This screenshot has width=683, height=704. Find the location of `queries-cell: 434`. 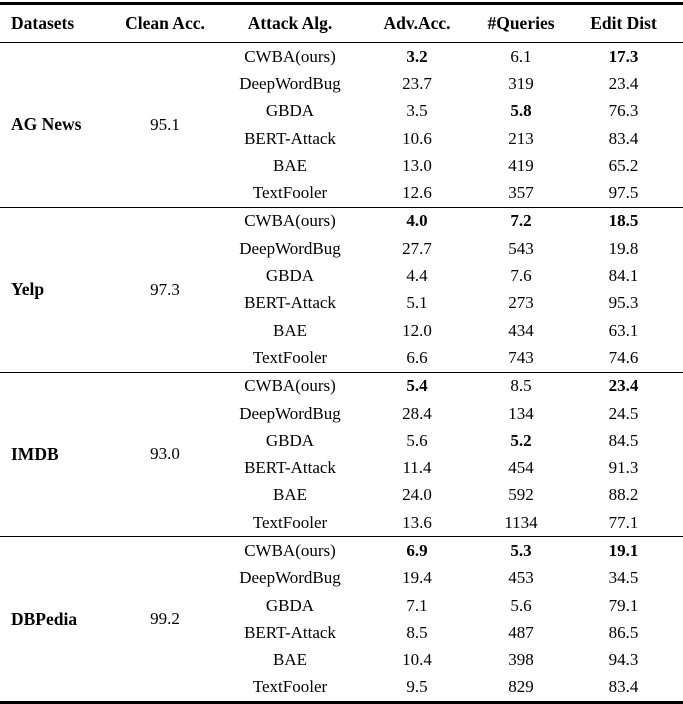

queries-cell: 434 is located at coordinates (521, 330).